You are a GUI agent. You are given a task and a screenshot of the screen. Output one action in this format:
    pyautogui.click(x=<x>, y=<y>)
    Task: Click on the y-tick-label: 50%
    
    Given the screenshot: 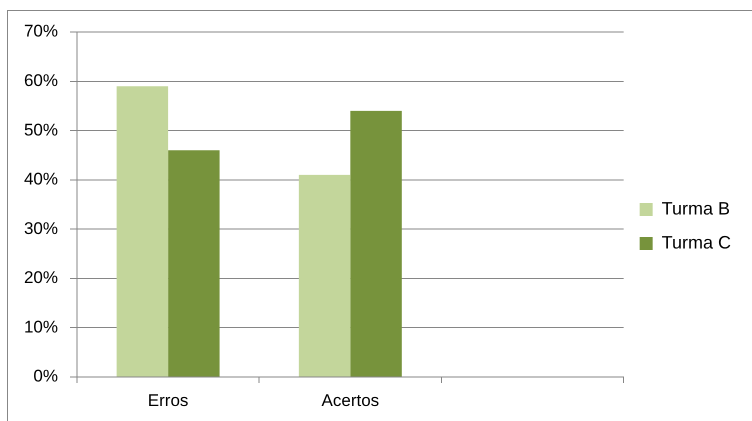 What is the action you would take?
    pyautogui.click(x=41, y=130)
    